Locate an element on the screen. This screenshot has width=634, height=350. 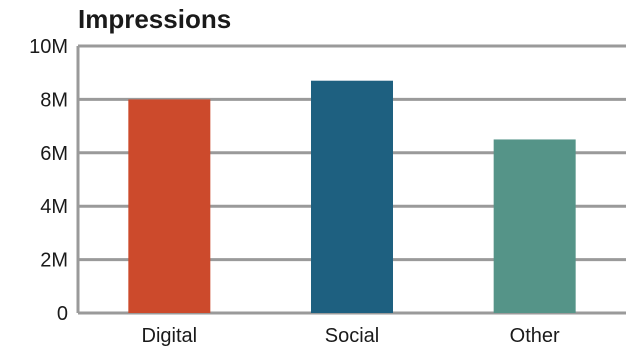
x-category-label: Digital is located at coordinates (170, 336).